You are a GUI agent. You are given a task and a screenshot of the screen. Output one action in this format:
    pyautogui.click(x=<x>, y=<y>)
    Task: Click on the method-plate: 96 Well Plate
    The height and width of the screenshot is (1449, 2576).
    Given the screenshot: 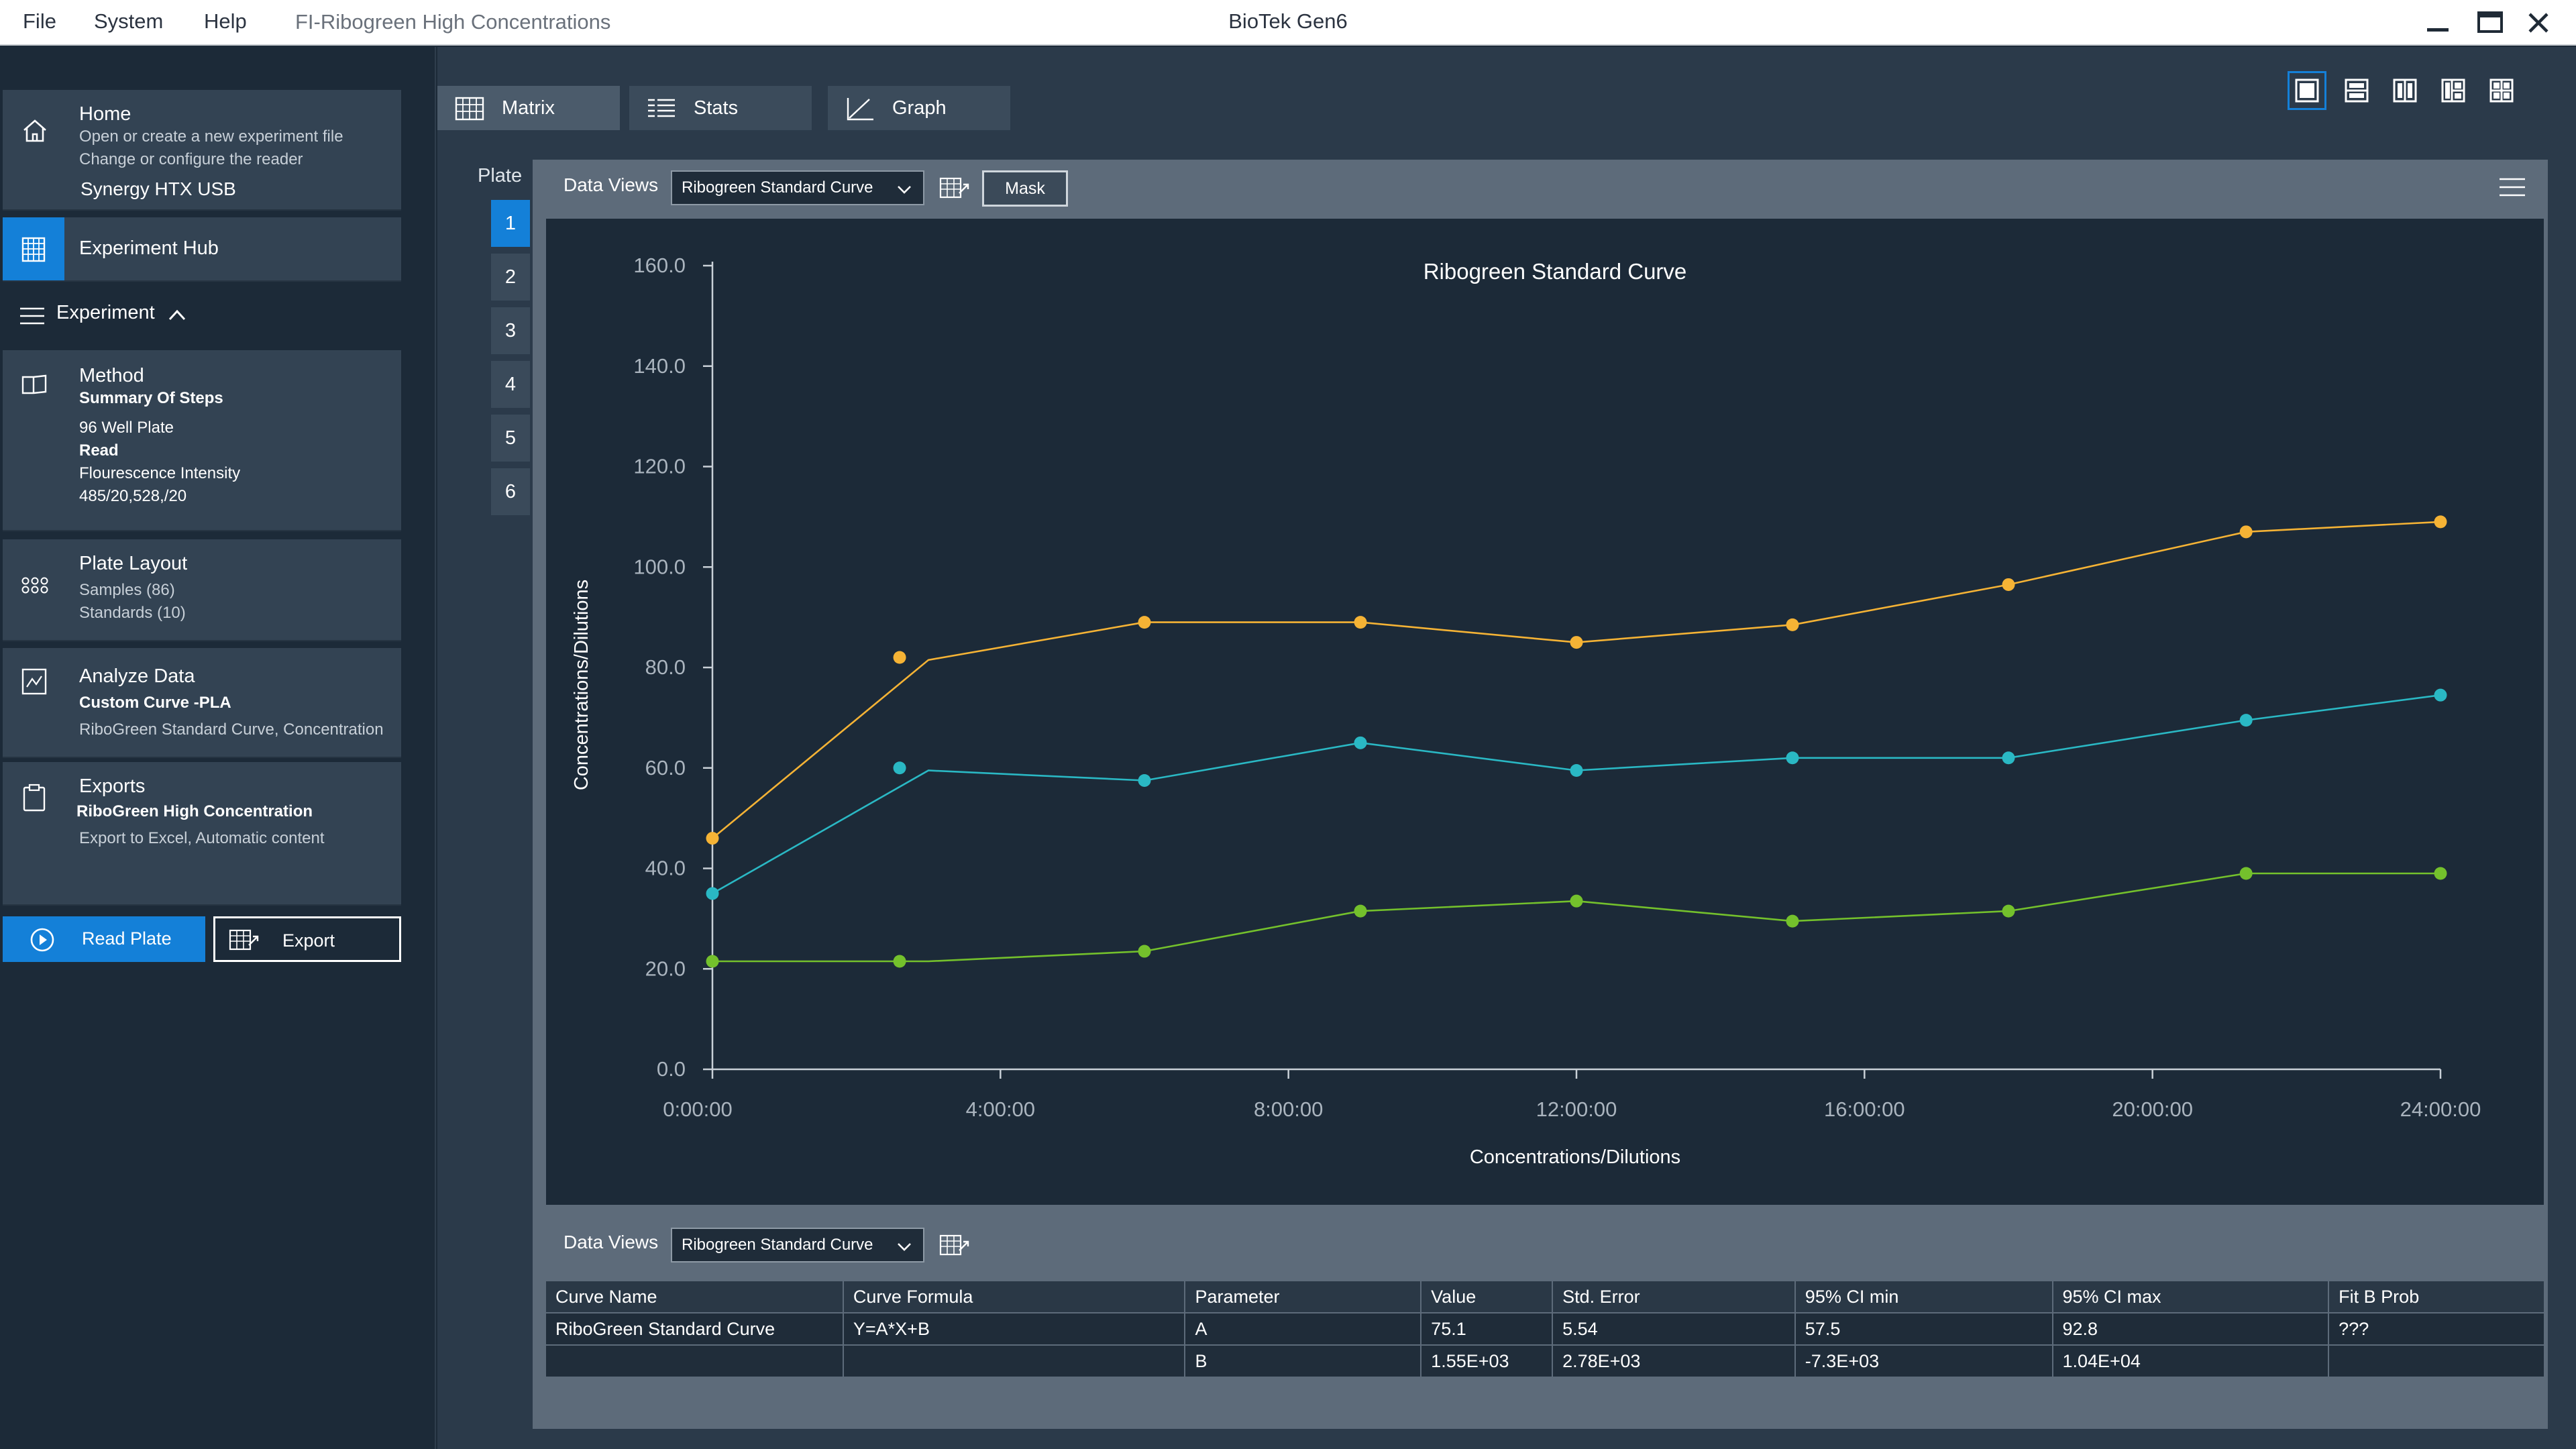 What is the action you would take?
    pyautogui.click(x=126, y=428)
    